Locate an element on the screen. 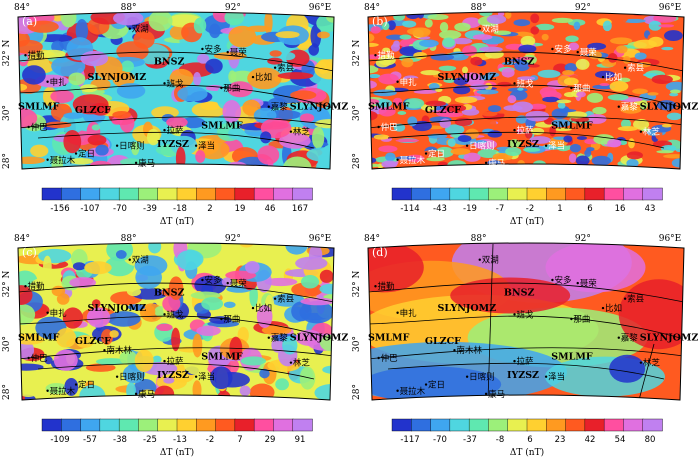 The width and height of the screenshot is (700, 462). city-label: 安多 is located at coordinates (563, 280).